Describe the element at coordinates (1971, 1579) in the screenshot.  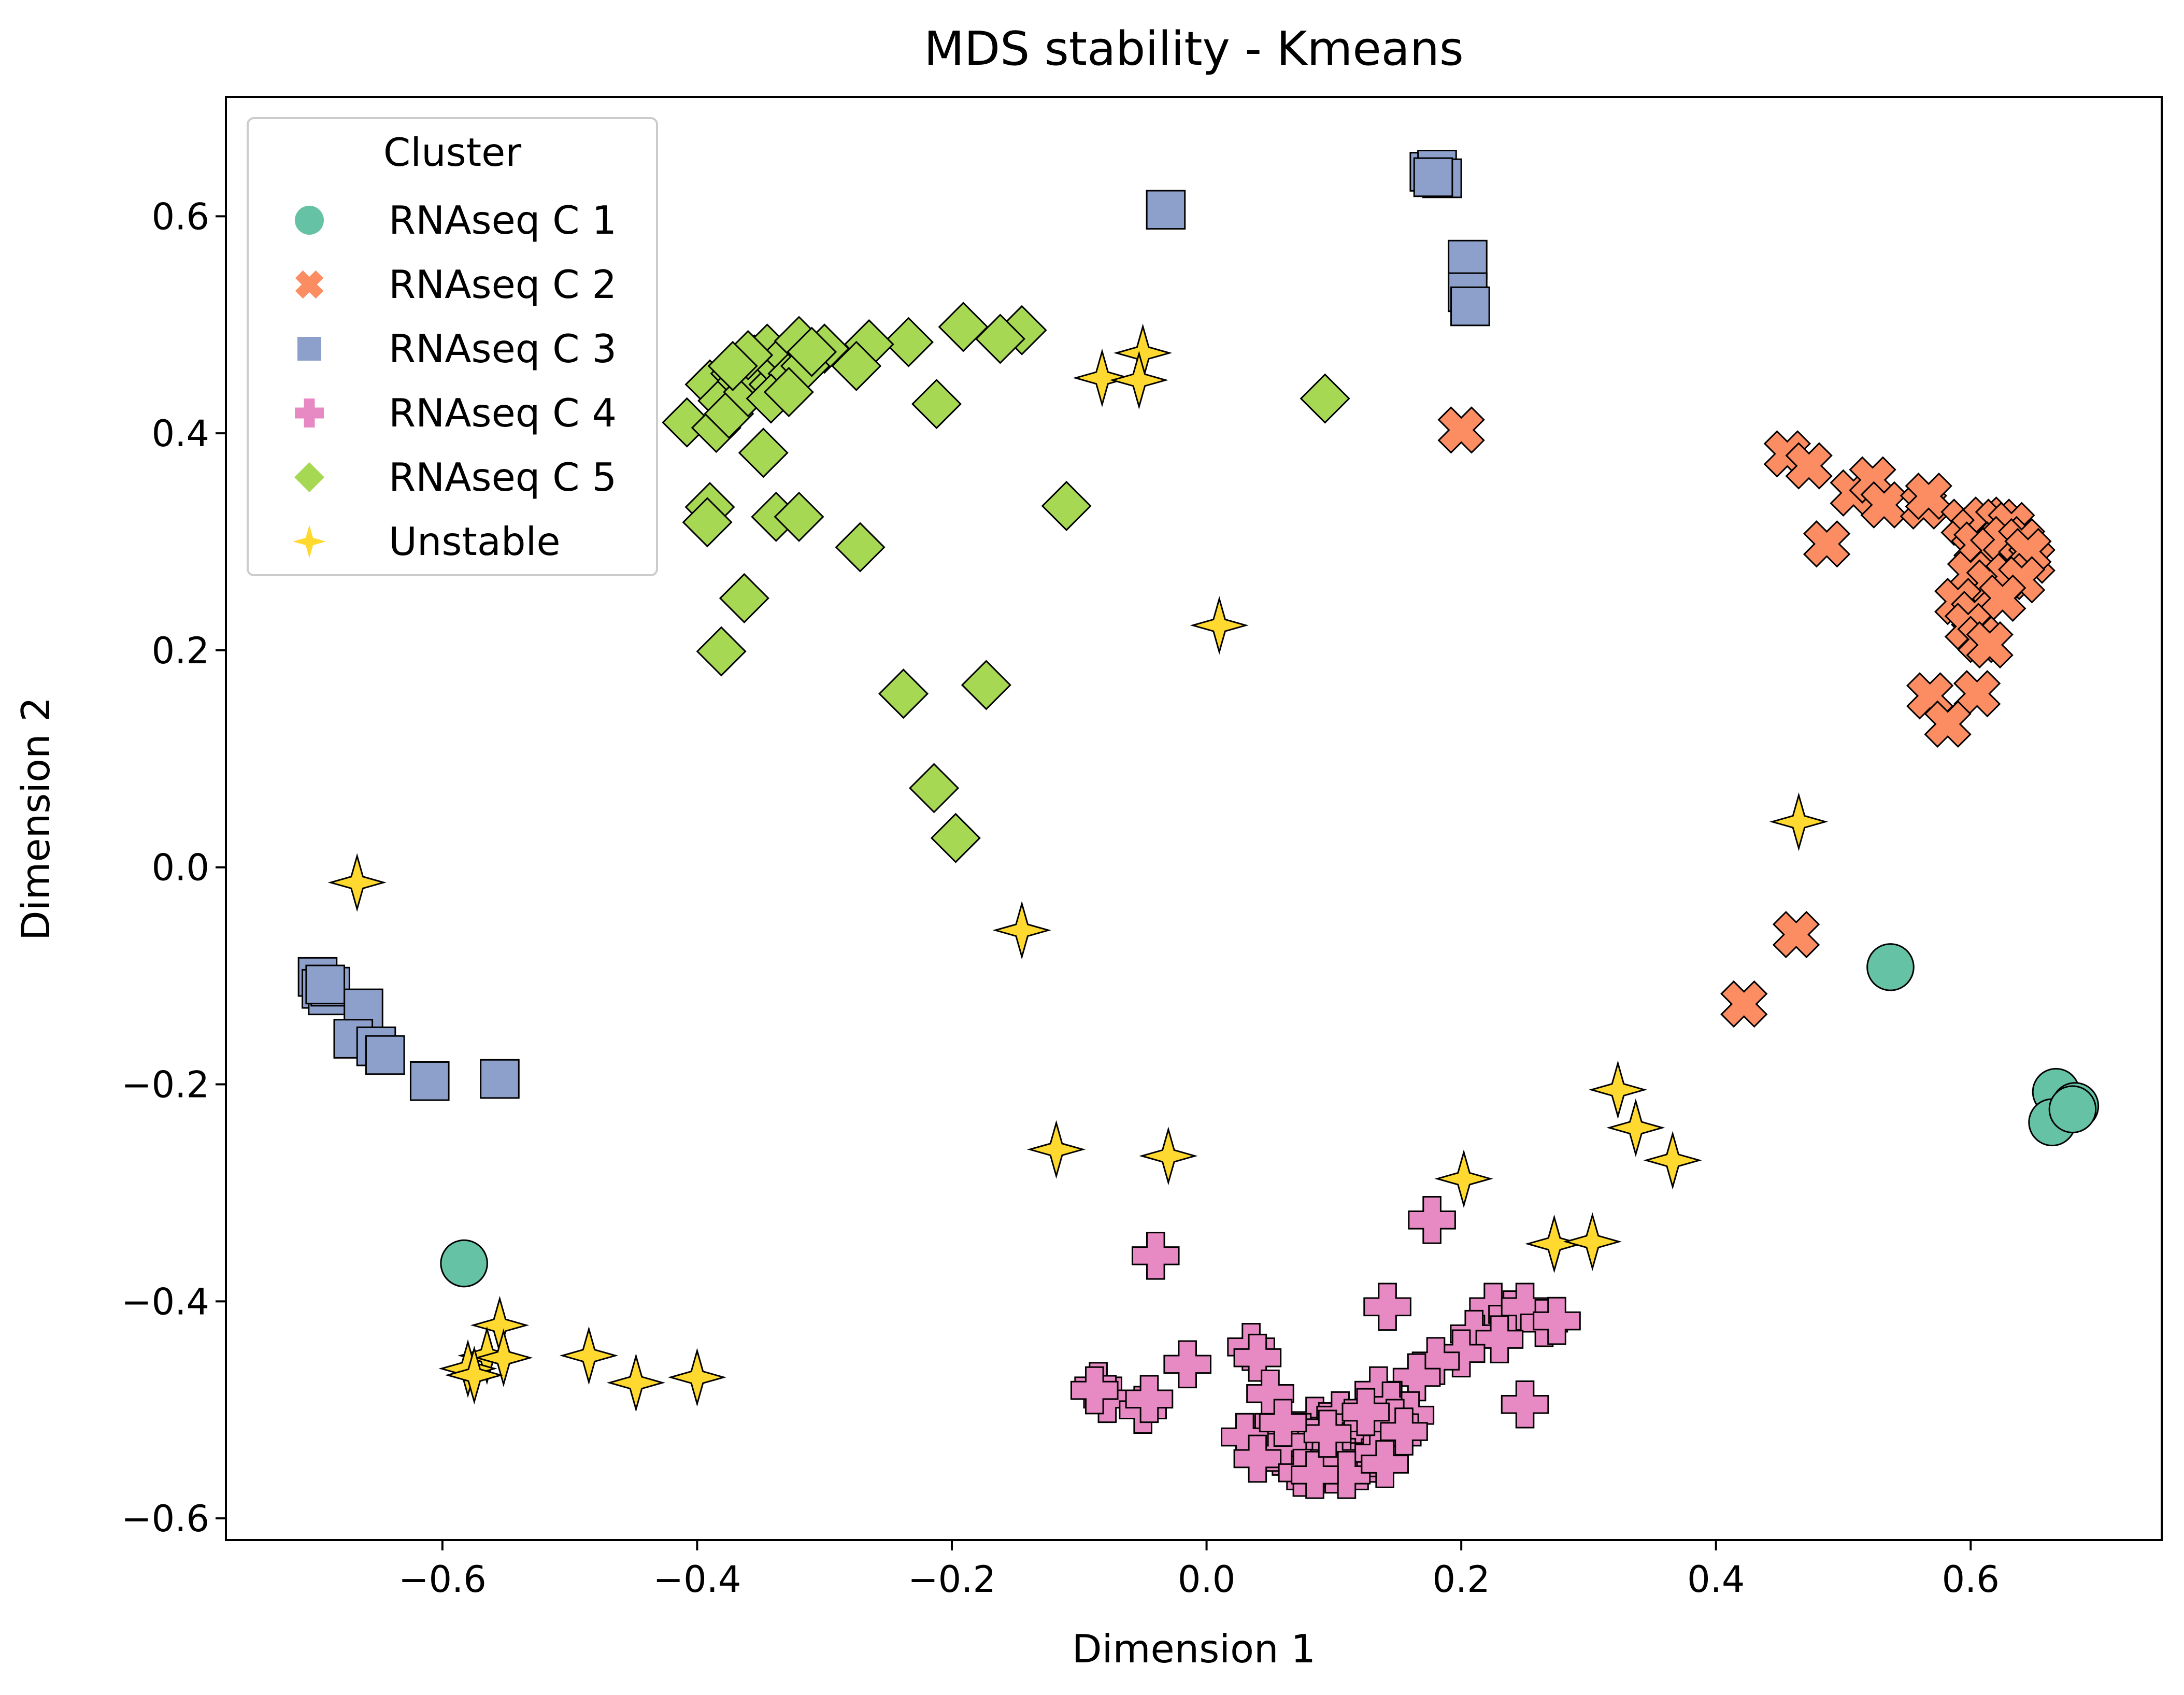
I see `x-tick-label: 0.6` at that location.